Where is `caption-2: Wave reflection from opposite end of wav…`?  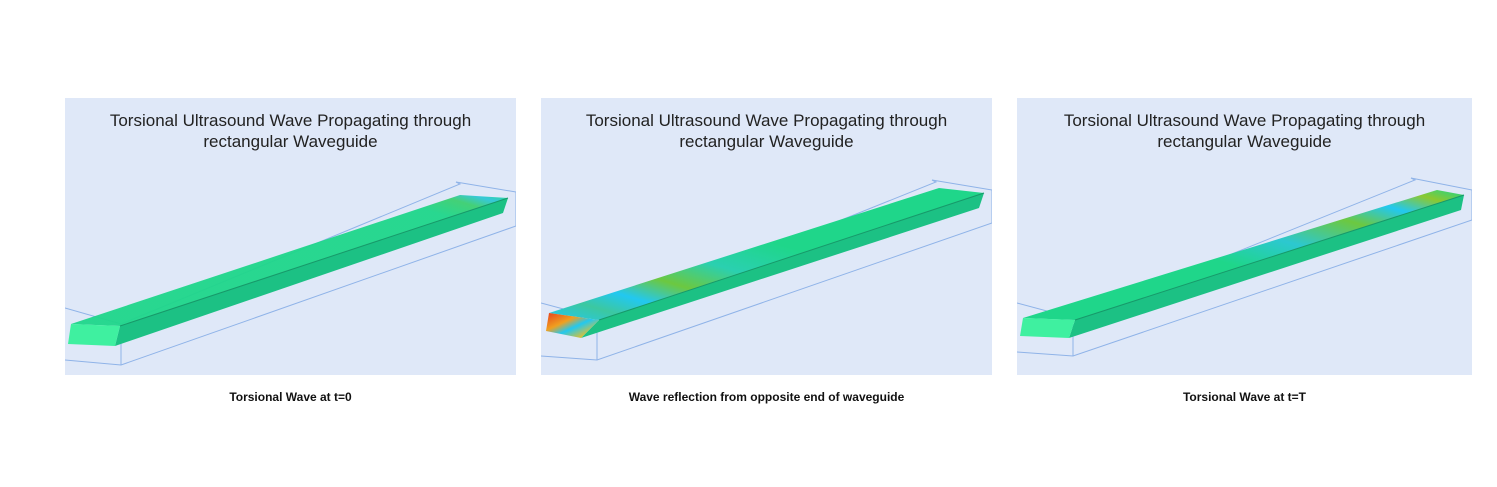 caption-2: Wave reflection from opposite end of wav… is located at coordinates (766, 397).